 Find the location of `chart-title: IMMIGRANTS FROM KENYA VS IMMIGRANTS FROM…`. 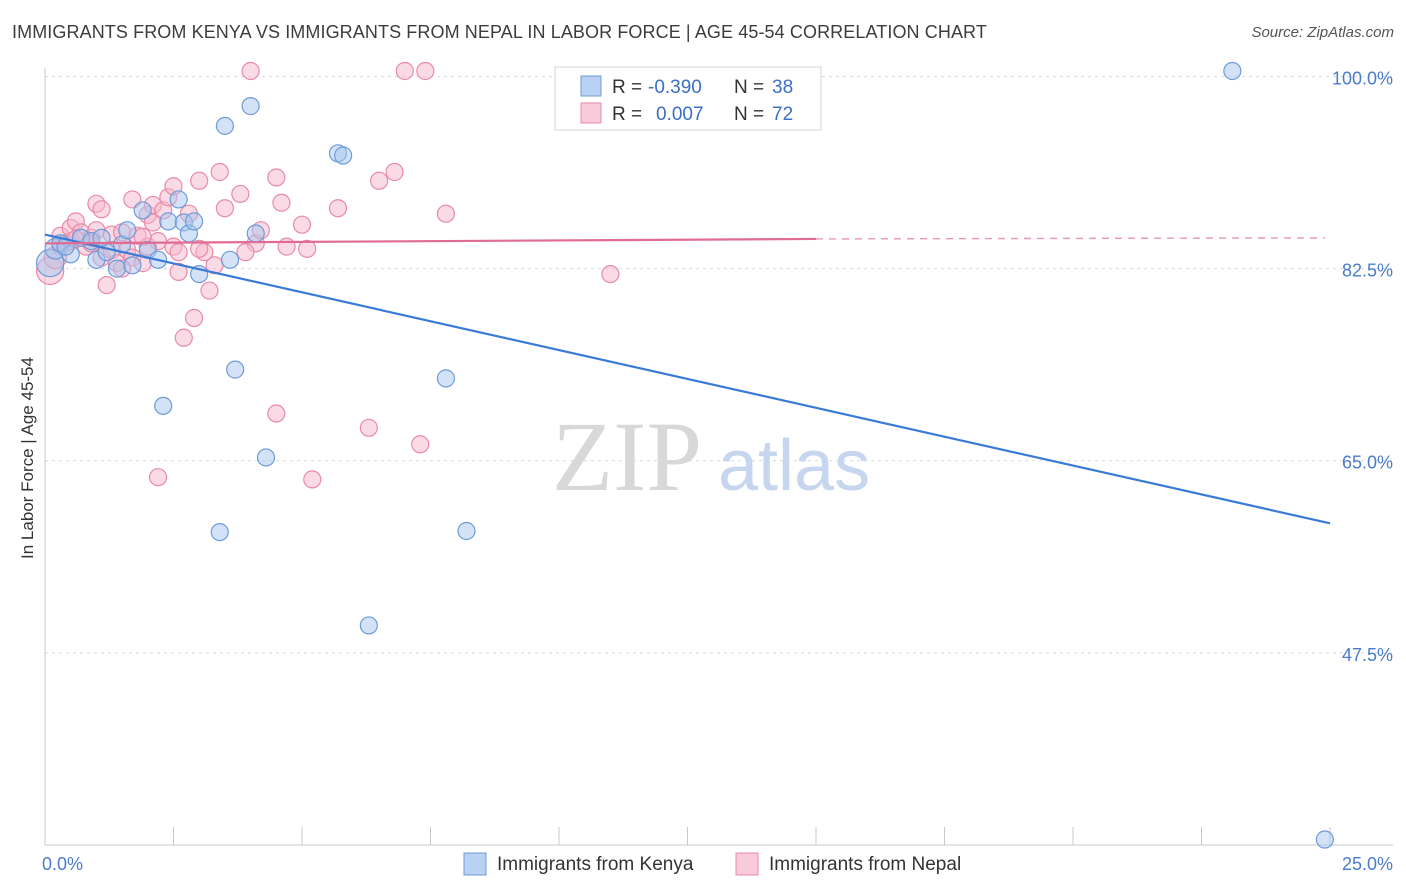

chart-title: IMMIGRANTS FROM KENYA VS IMMIGRANTS FROM… is located at coordinates (499, 32).